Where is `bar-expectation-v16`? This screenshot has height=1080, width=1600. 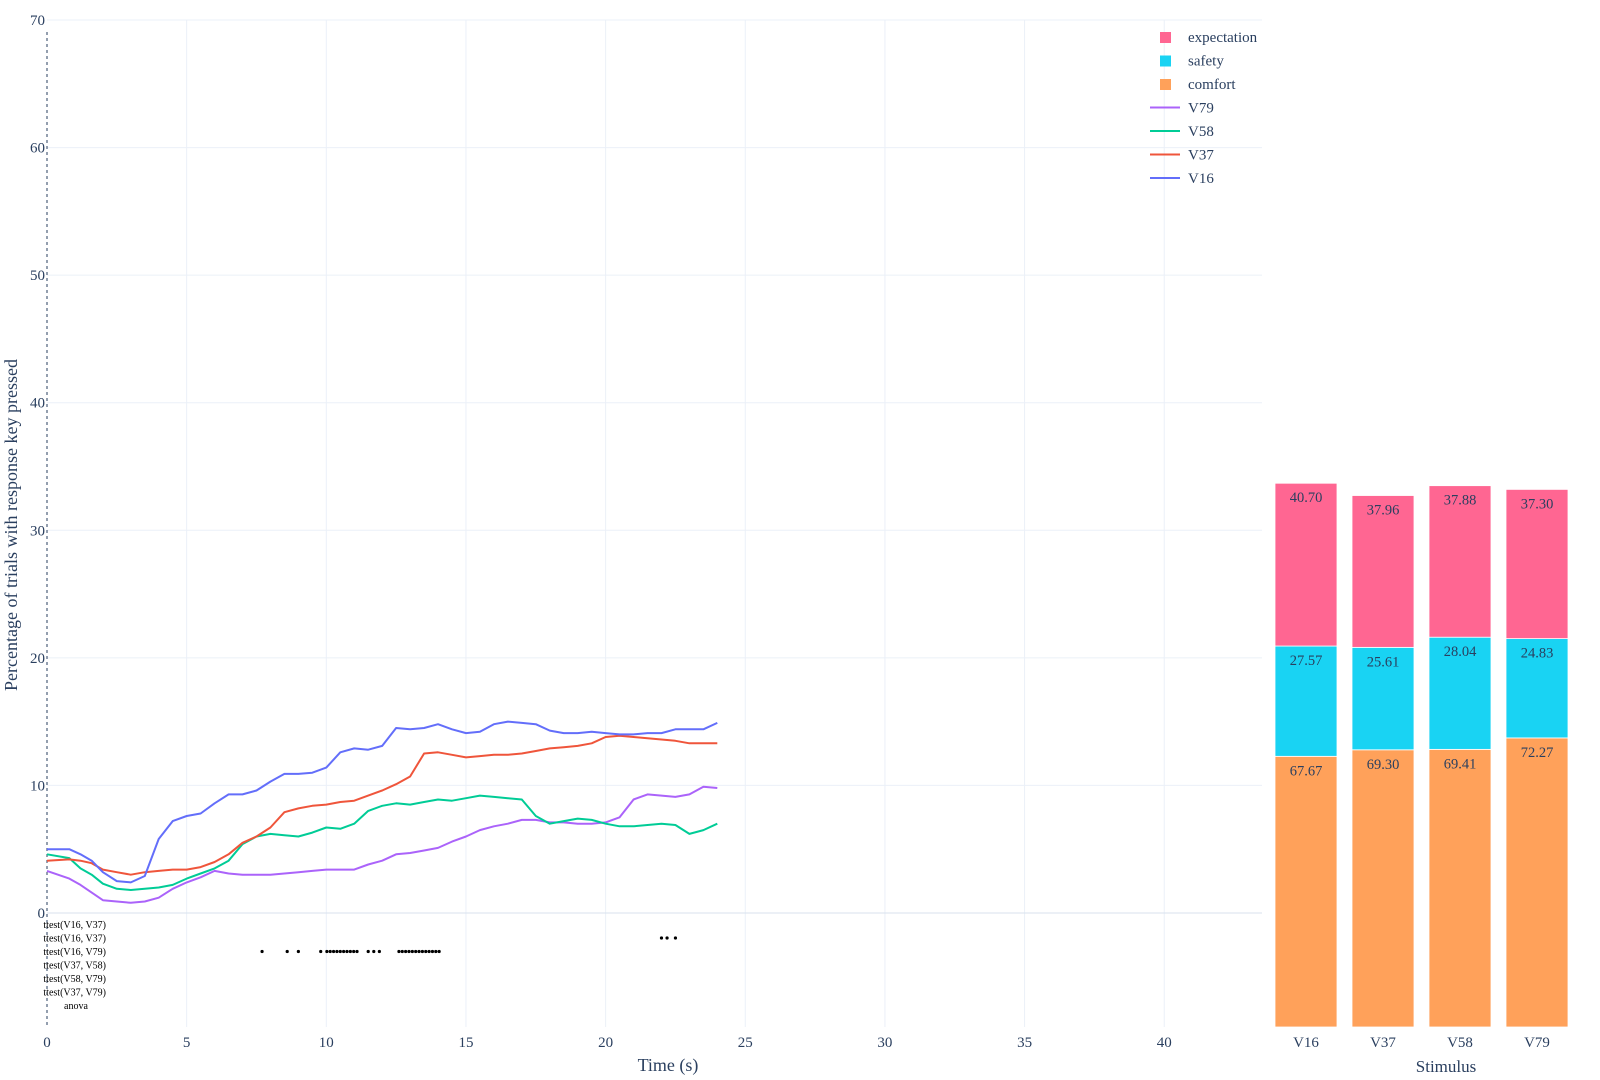
bar-expectation-v16 is located at coordinates (1306, 564).